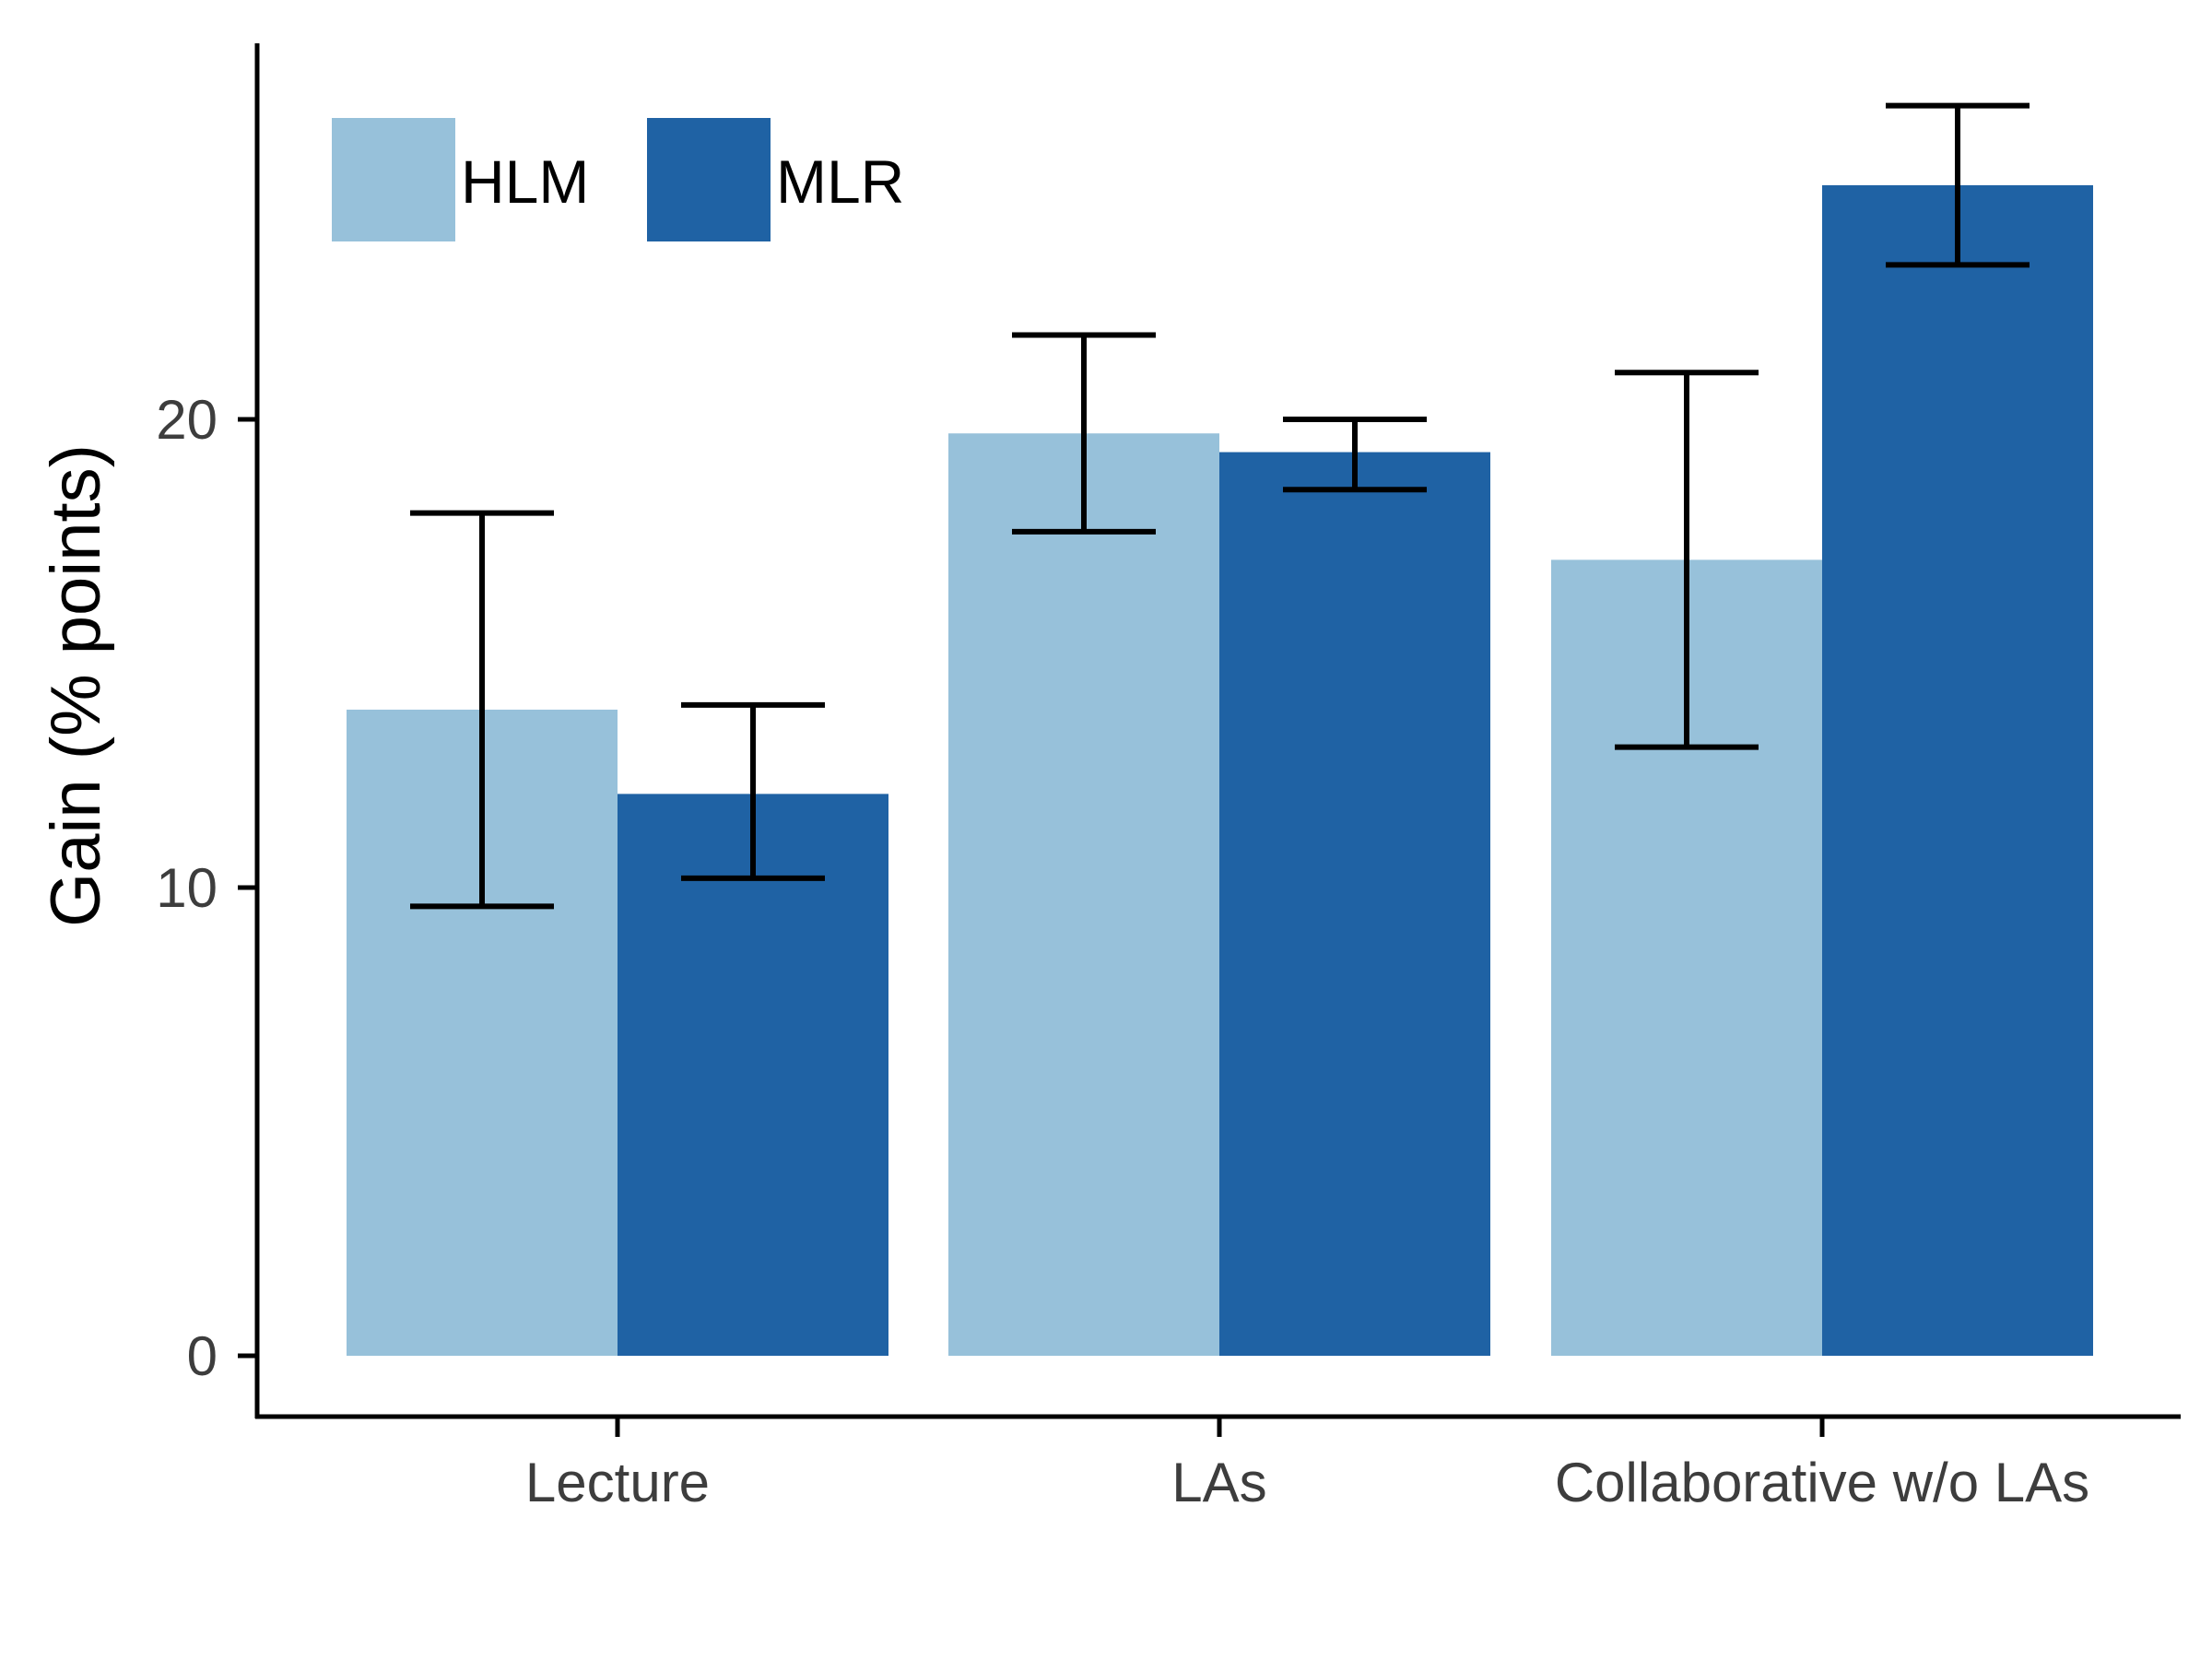  What do you see at coordinates (618, 179) in the screenshot?
I see `legend: HLM MLR` at bounding box center [618, 179].